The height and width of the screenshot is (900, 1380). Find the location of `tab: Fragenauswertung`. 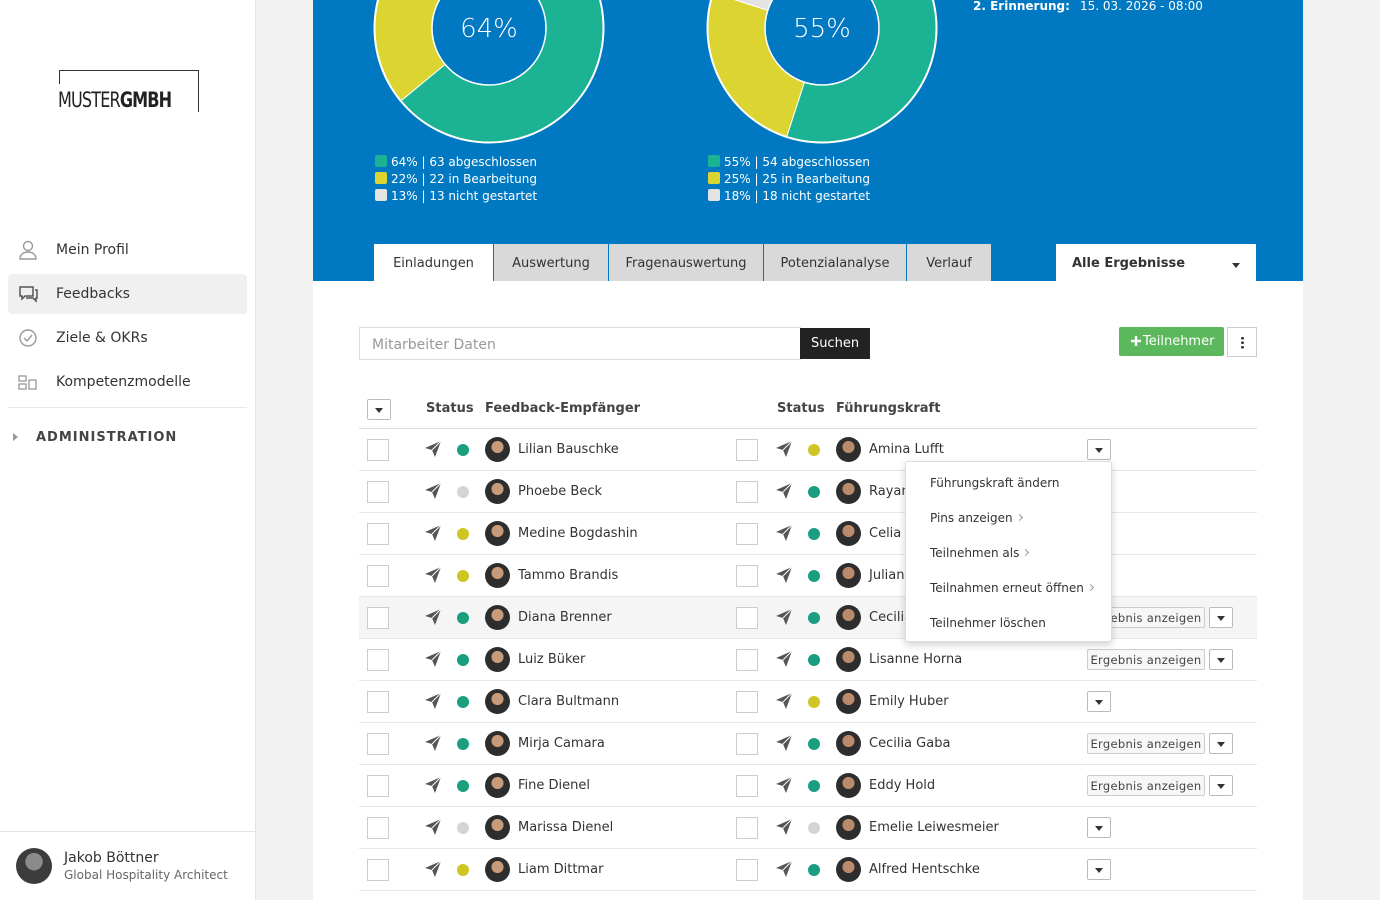

tab: Fragenauswertung is located at coordinates (686, 262).